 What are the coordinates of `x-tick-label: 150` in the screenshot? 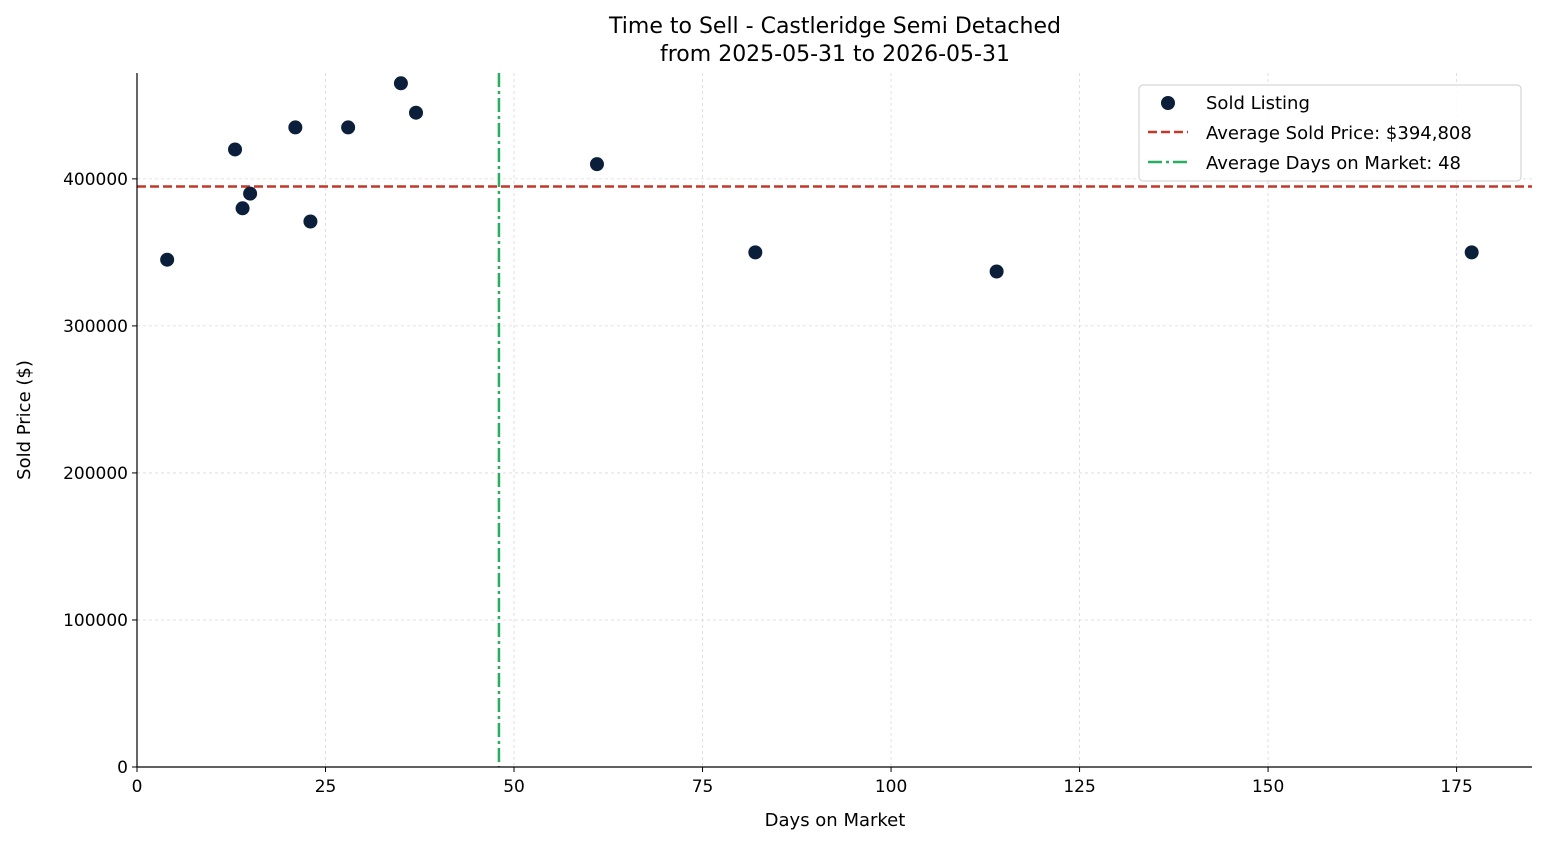 It's located at (1268, 787).